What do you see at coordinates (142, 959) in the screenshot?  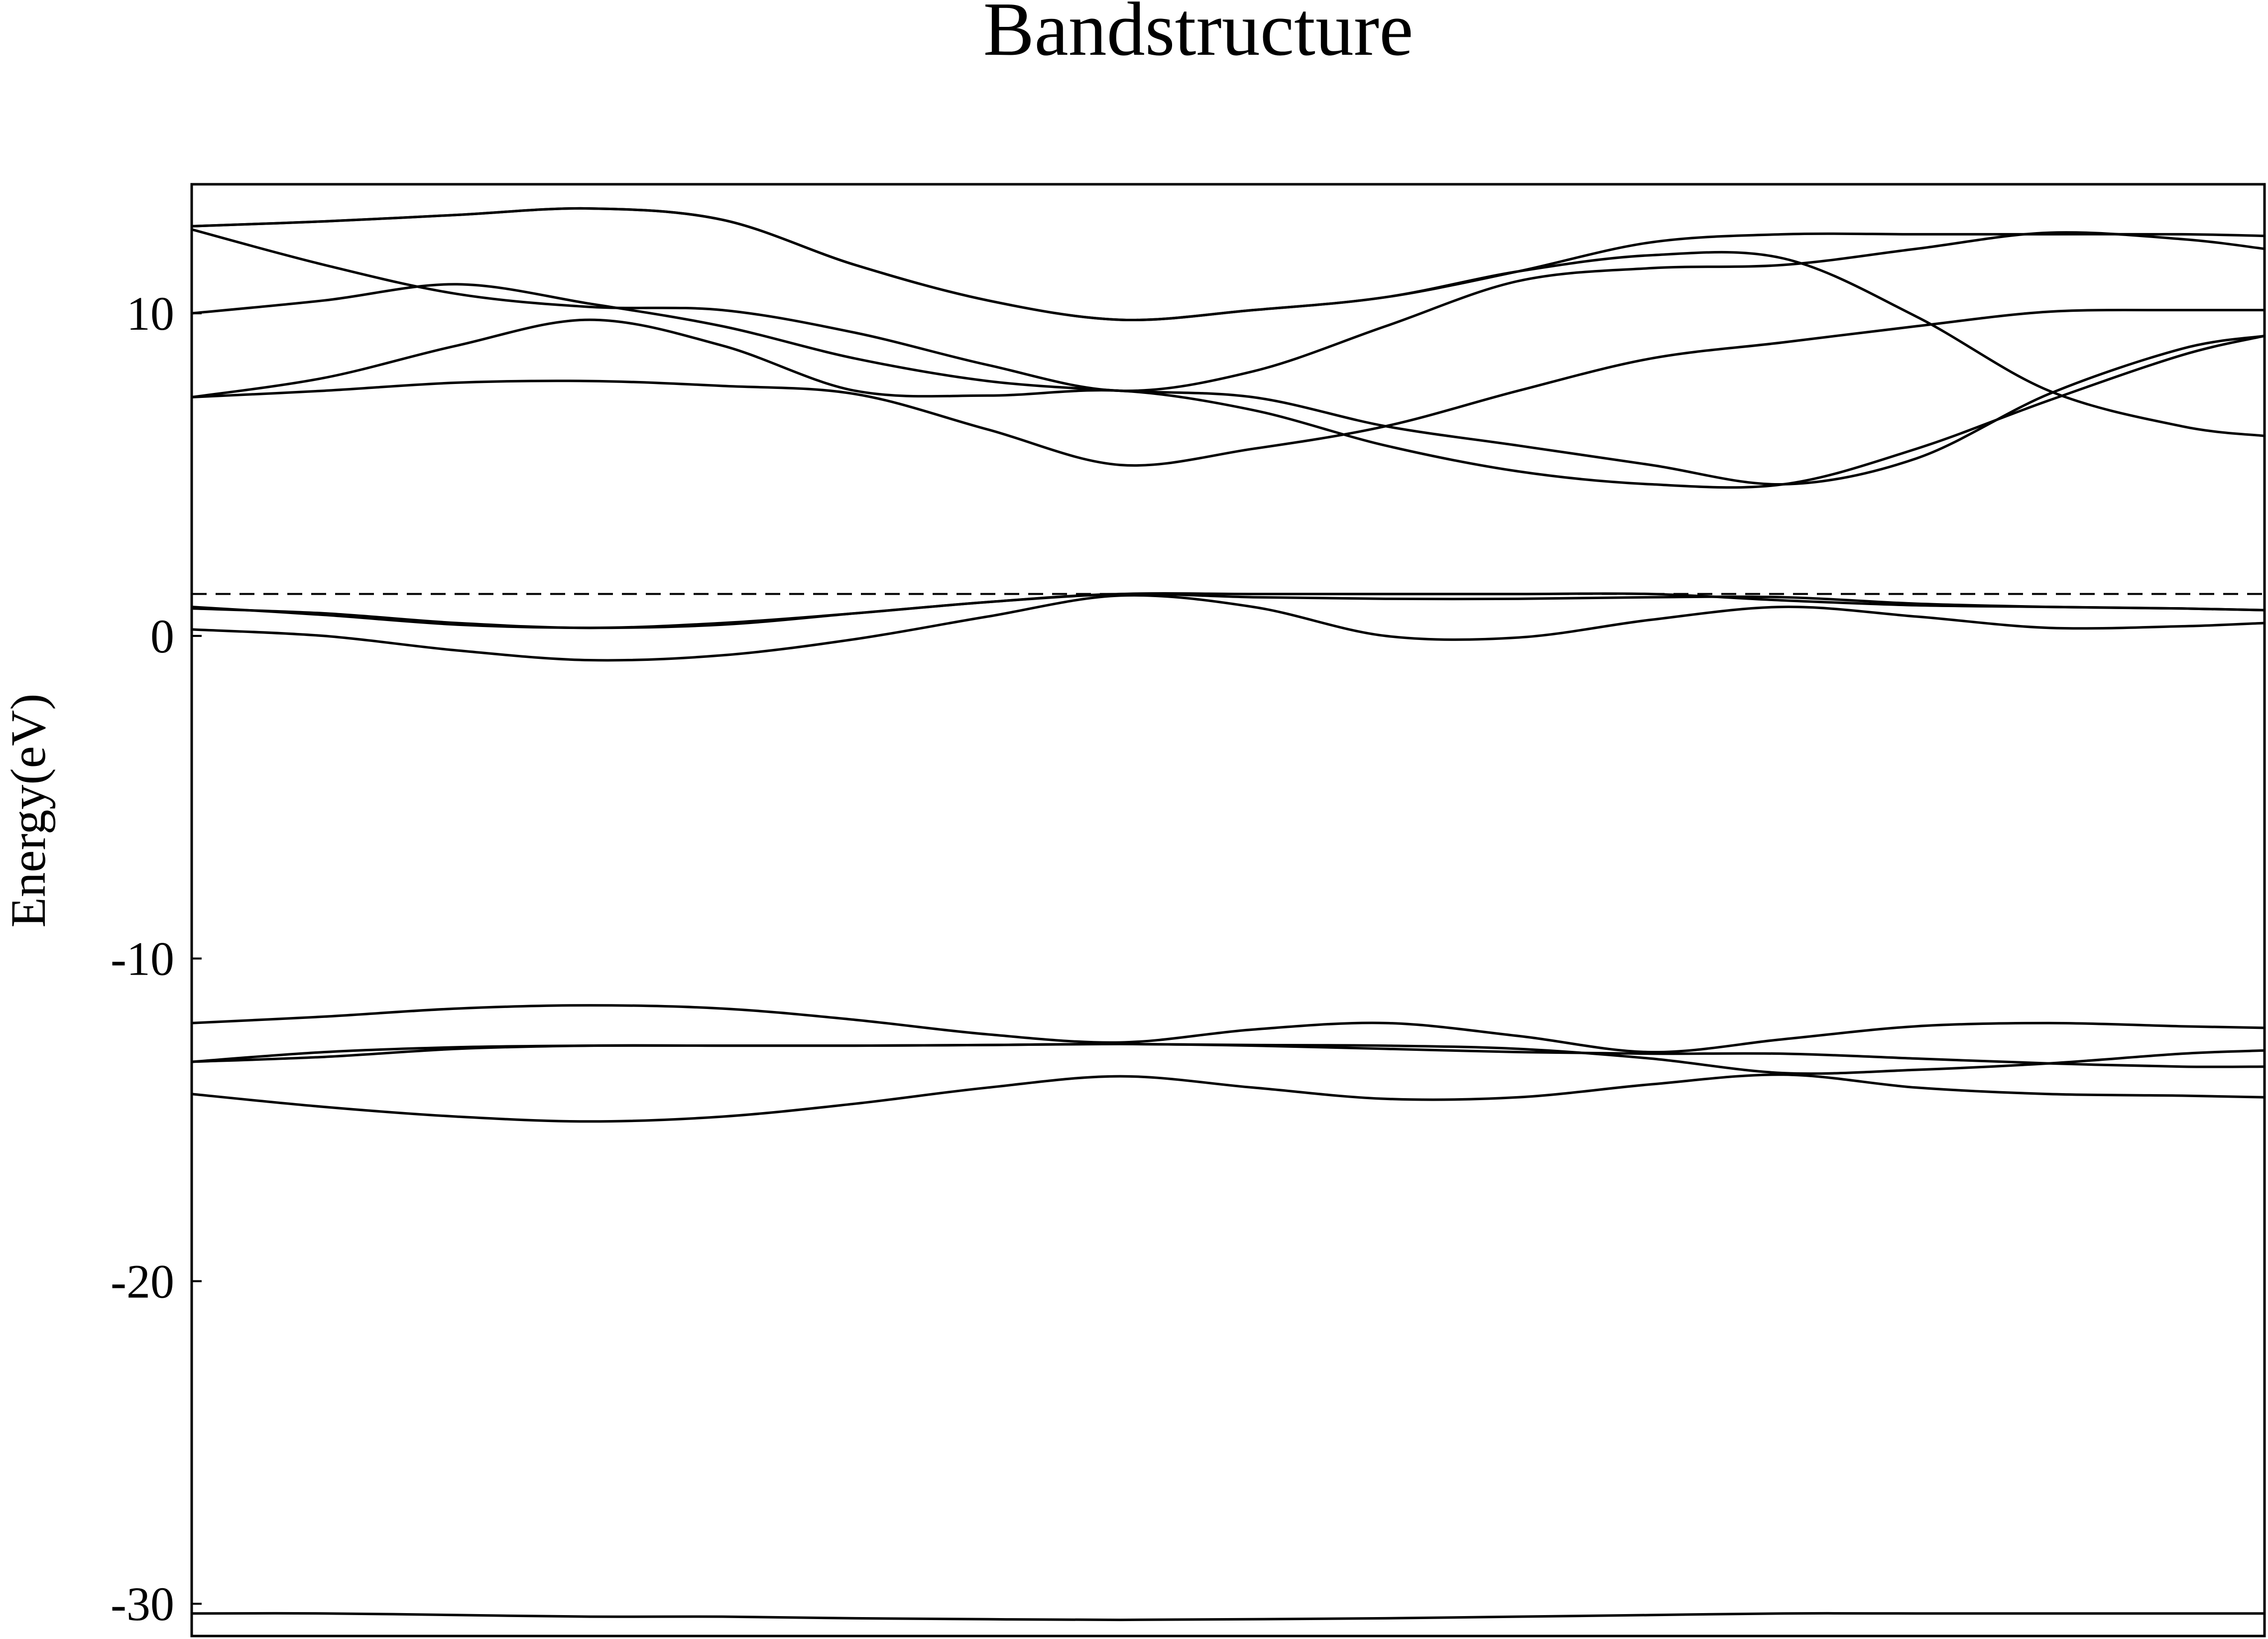 I see `y-tick-label: -10` at bounding box center [142, 959].